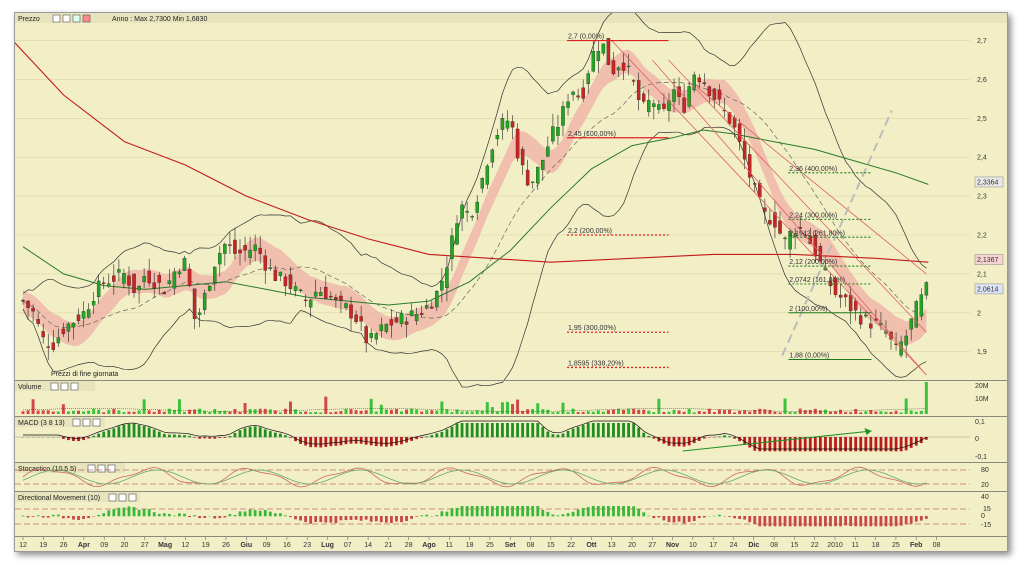 The width and height of the screenshot is (1024, 566). What do you see at coordinates (132, 497) in the screenshot?
I see `dm-close-icon` at bounding box center [132, 497].